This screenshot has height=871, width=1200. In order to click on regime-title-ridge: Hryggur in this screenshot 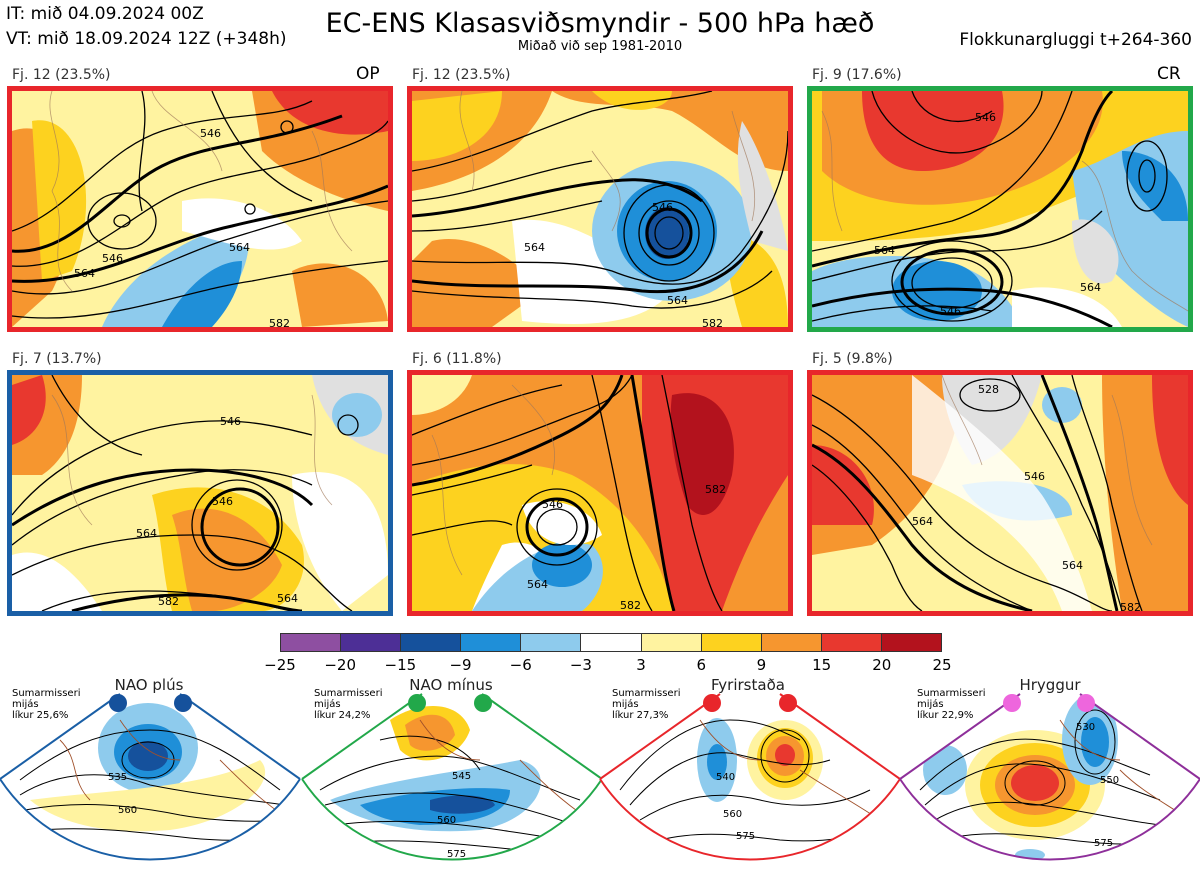, I will do `click(1050, 685)`.